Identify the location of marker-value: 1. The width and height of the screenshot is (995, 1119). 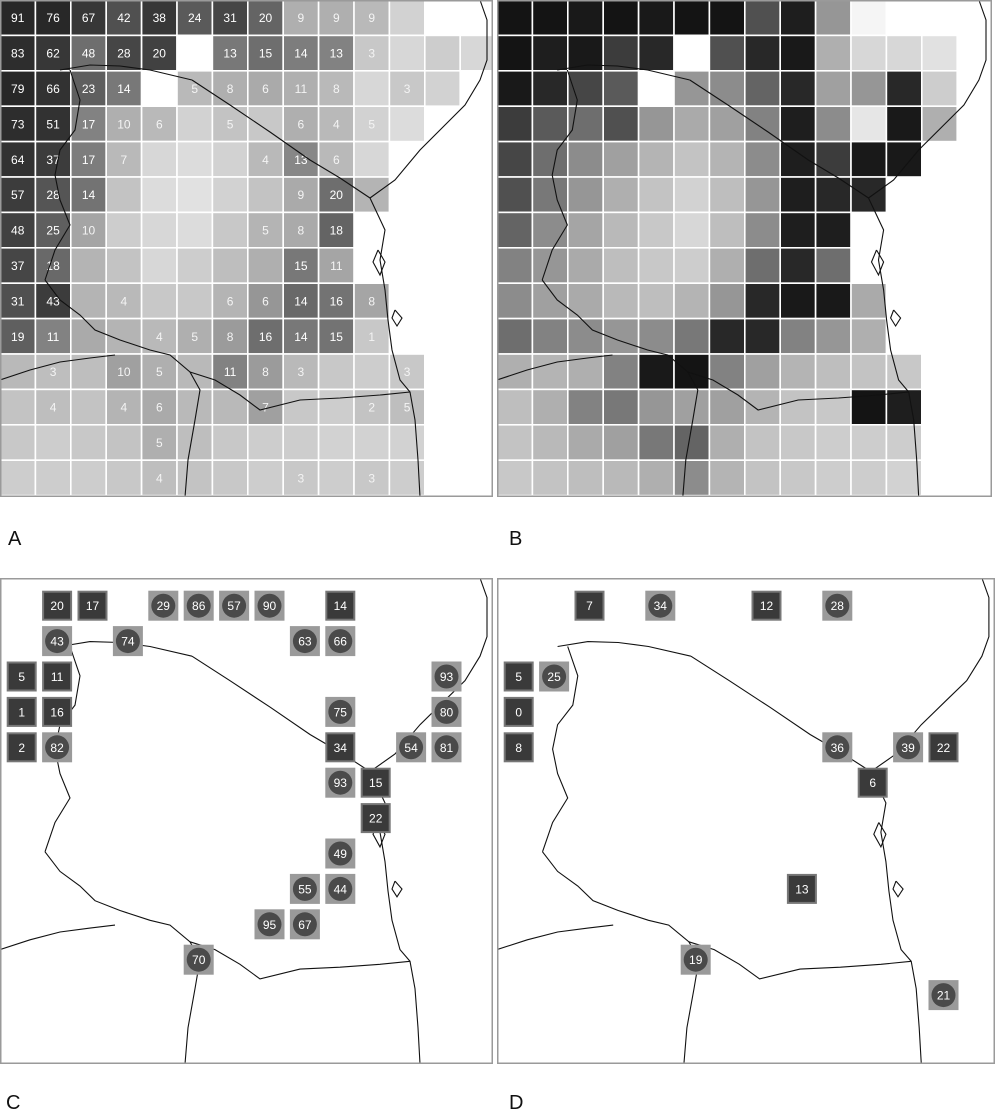
(21, 712).